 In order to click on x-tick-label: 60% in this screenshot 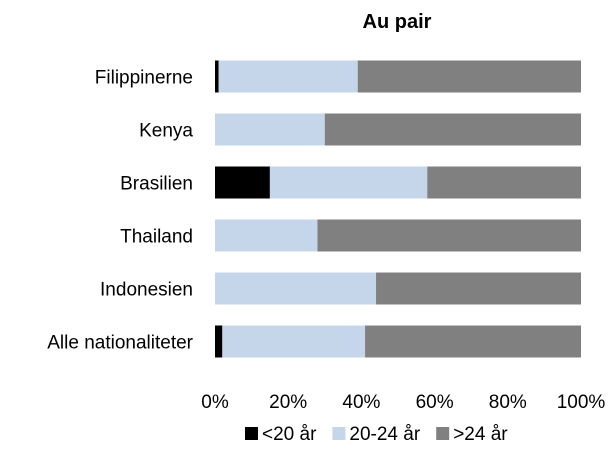, I will do `click(435, 402)`.